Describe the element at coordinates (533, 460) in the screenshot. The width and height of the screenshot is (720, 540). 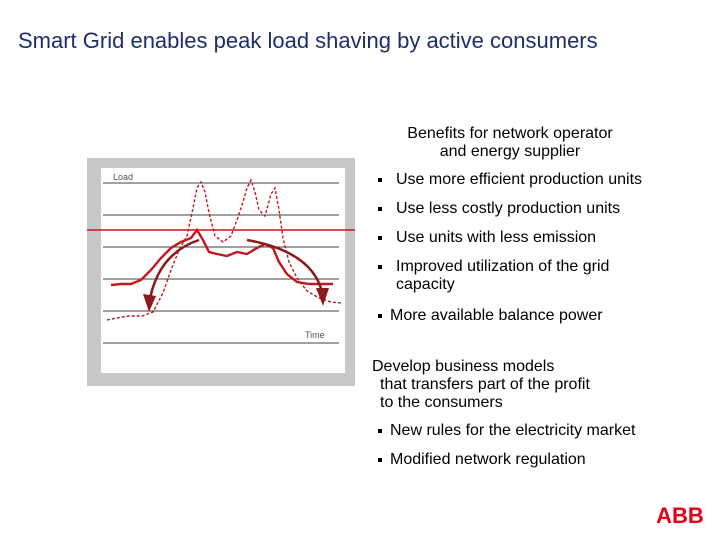
I see `business-item: Modified network regulation` at that location.